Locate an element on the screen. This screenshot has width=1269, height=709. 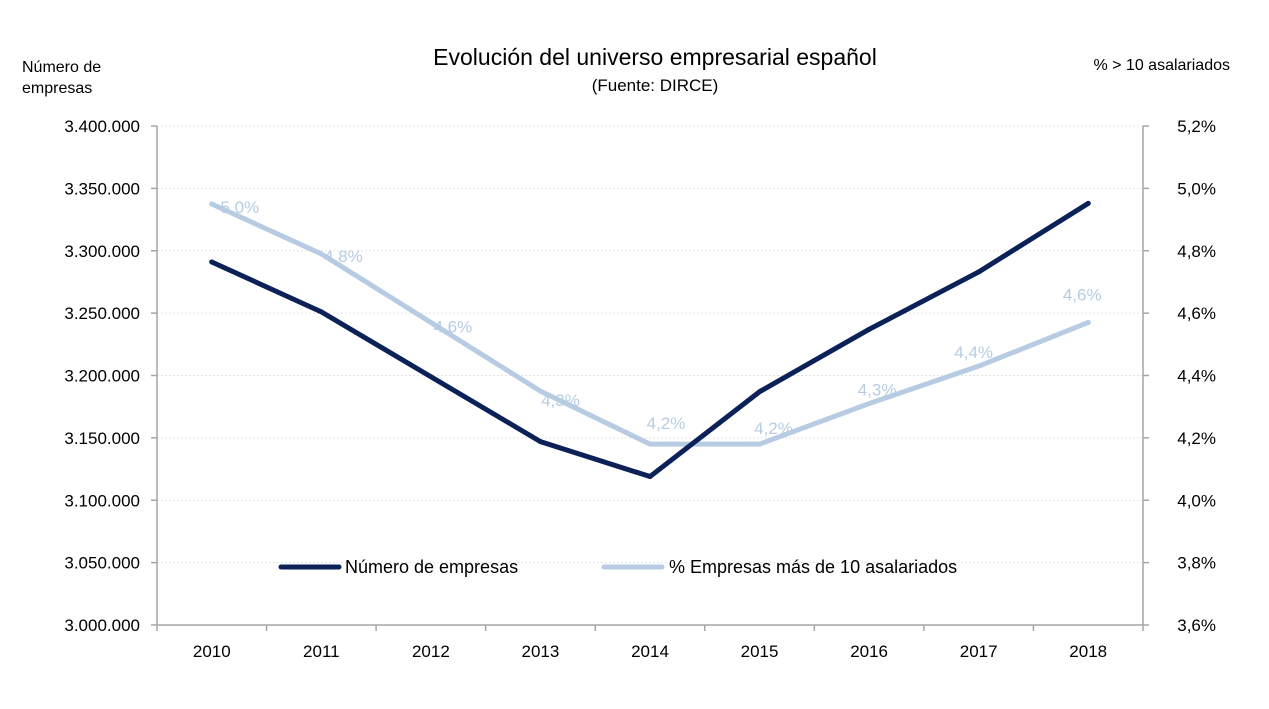
left-tick-label: 3.300.000 is located at coordinates (102, 251).